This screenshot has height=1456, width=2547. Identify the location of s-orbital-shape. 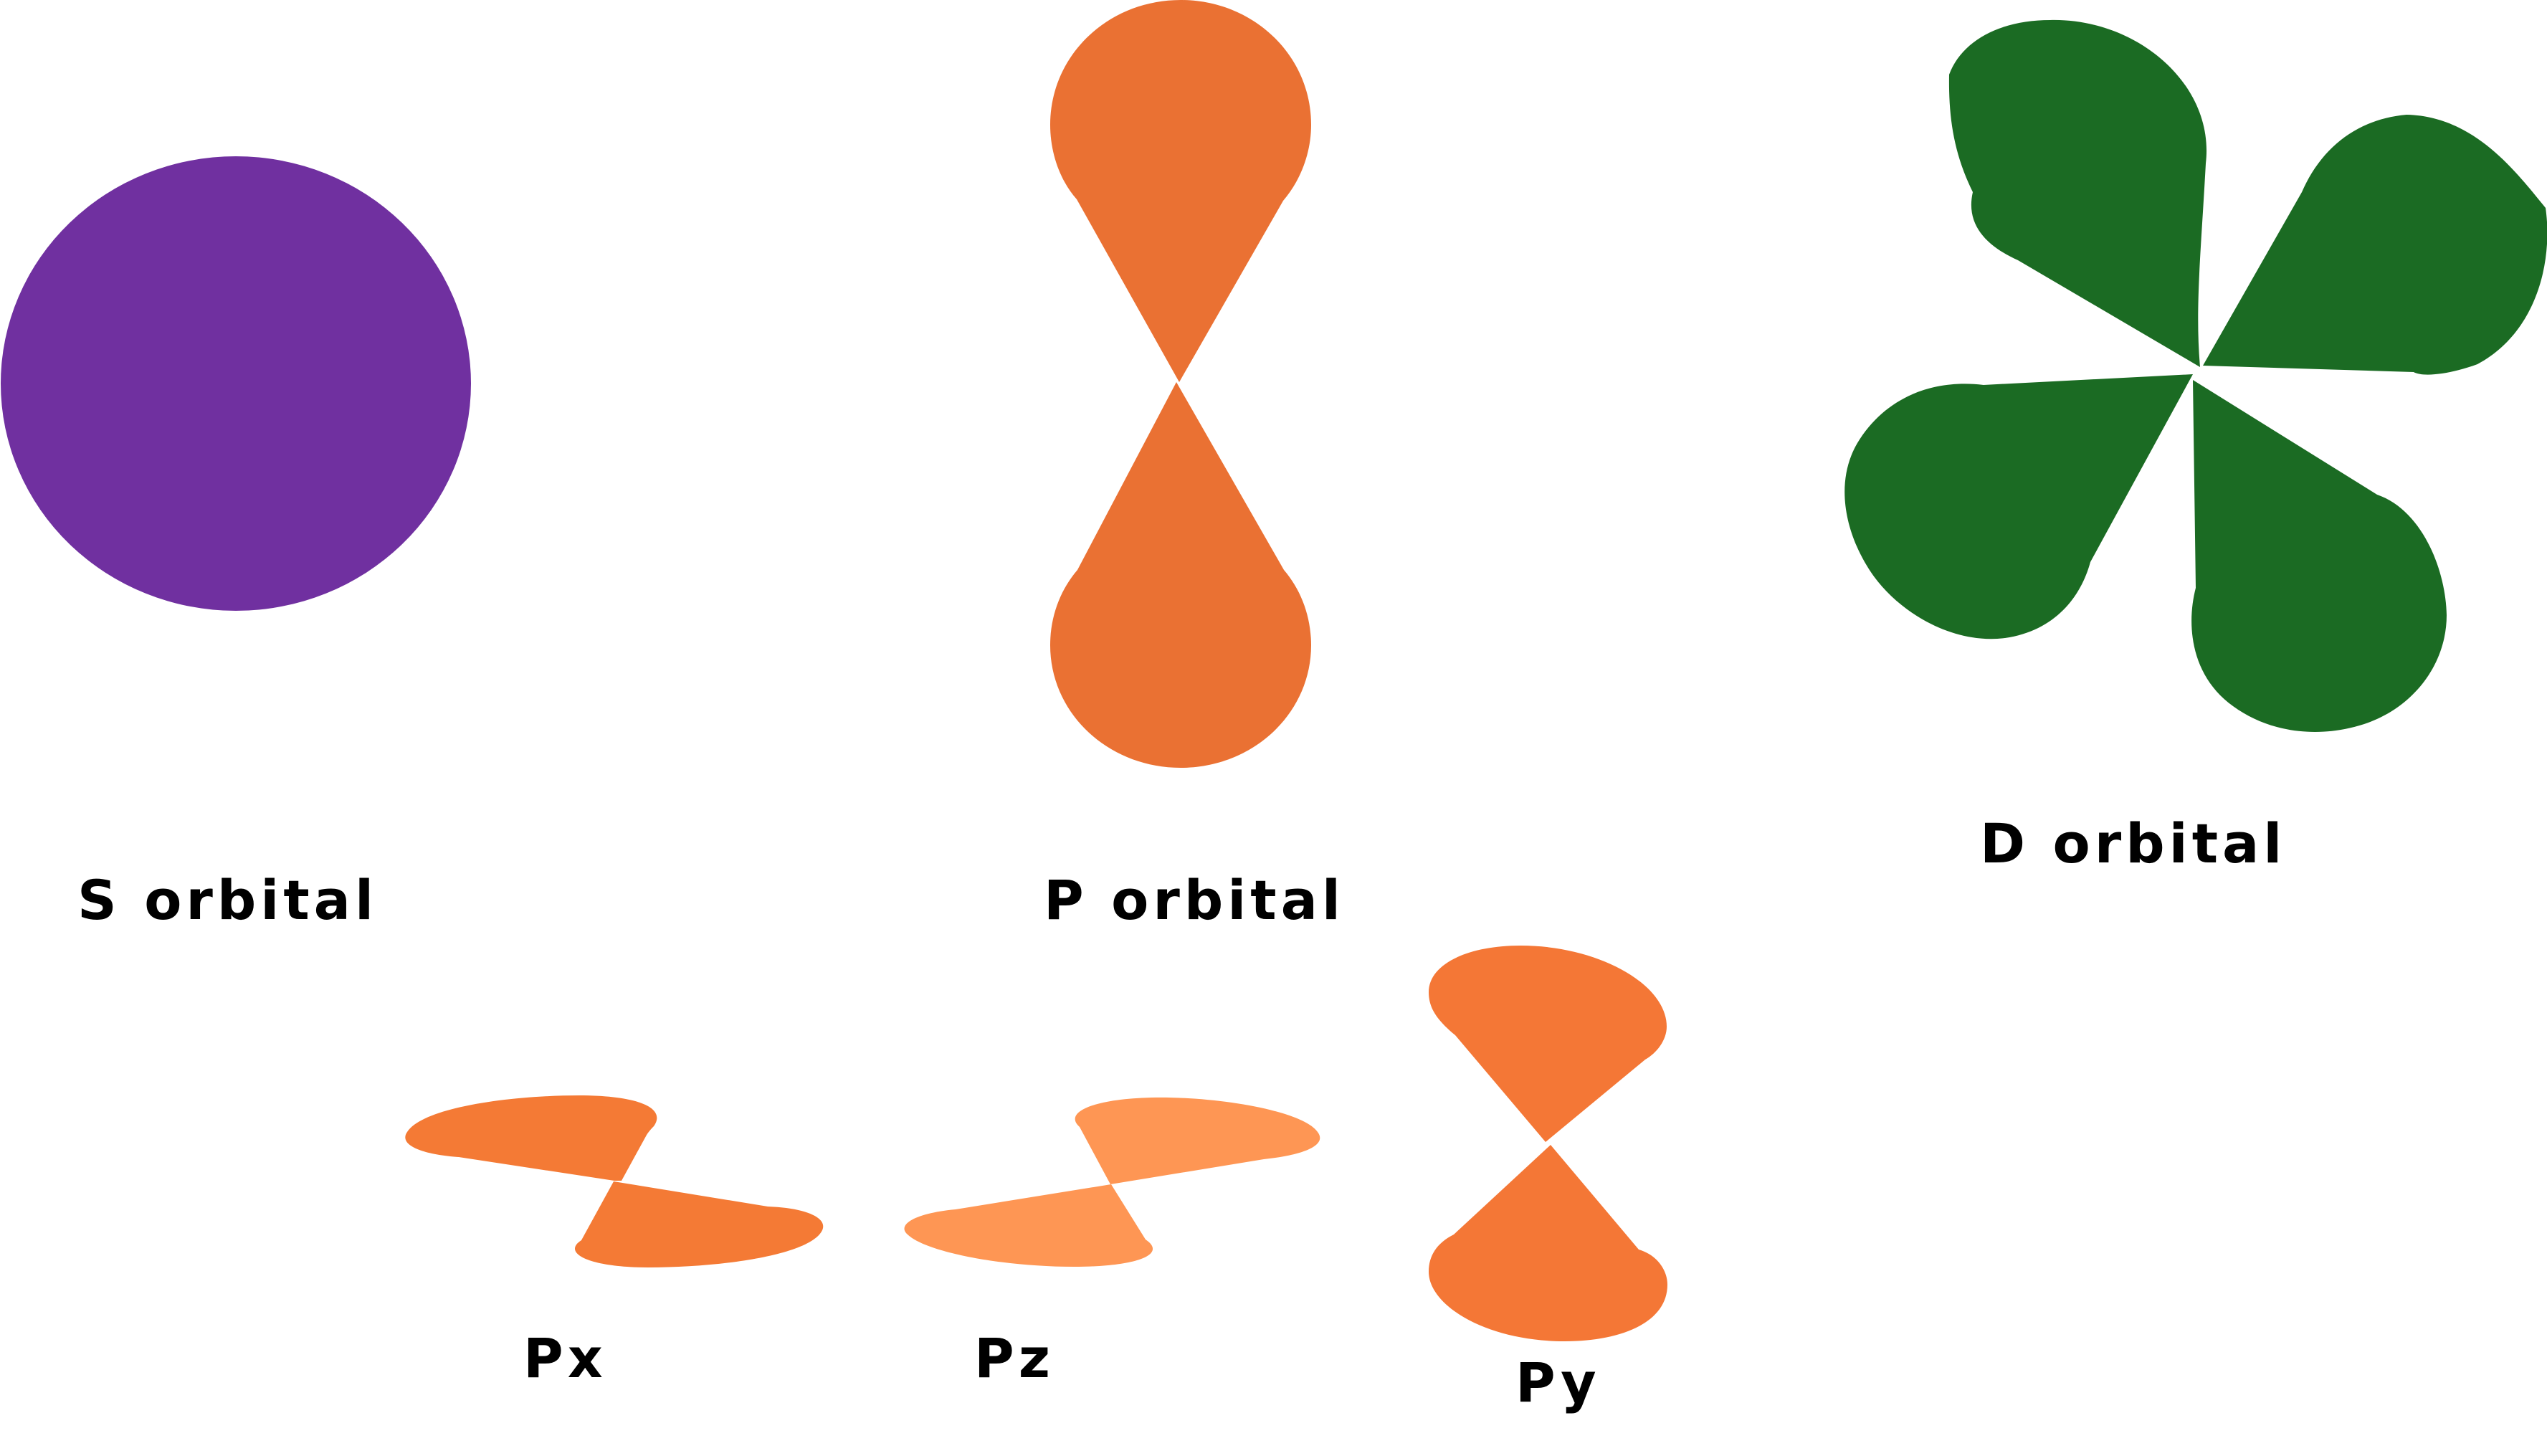
(236, 383).